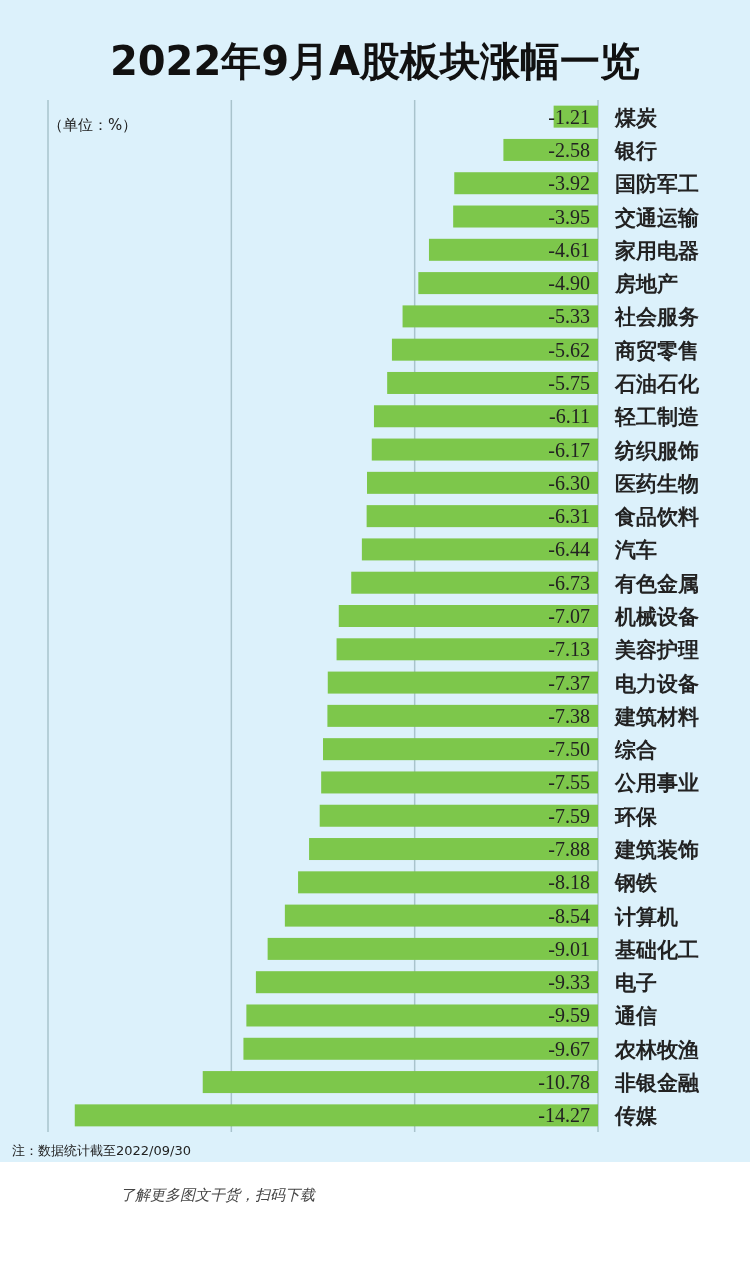 The height and width of the screenshot is (1270, 750). What do you see at coordinates (657, 483) in the screenshot?
I see `y-tick-label: 医药生物` at bounding box center [657, 483].